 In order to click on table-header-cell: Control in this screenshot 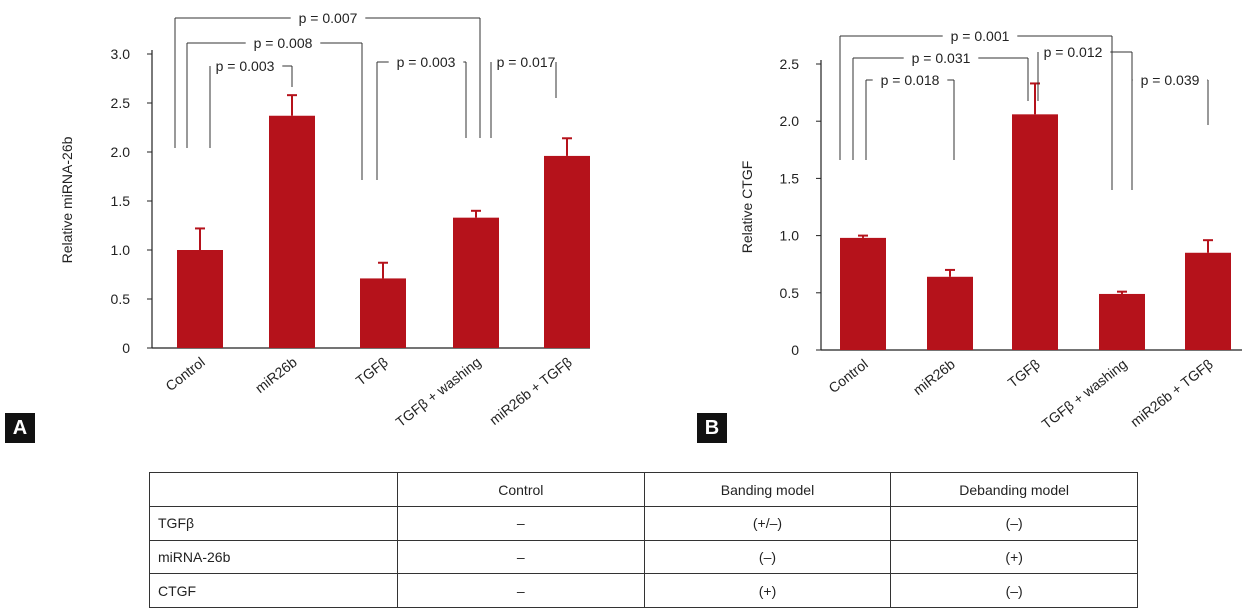, I will do `click(521, 489)`.